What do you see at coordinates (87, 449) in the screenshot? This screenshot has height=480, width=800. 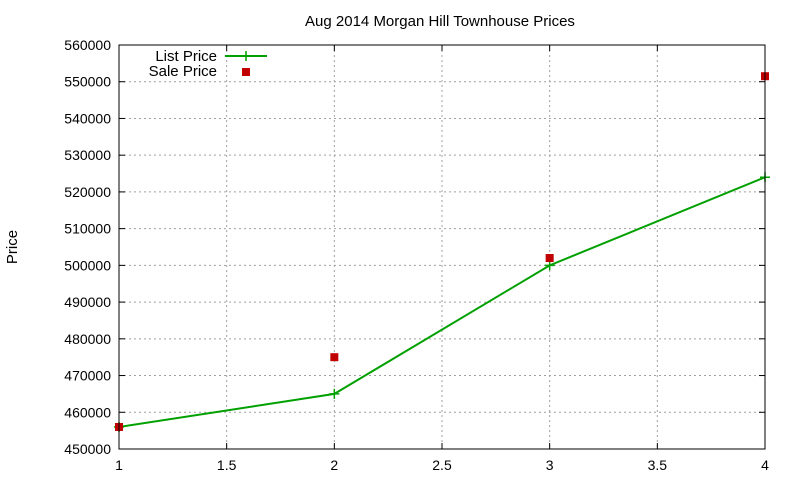 I see `y-tick-label: 450000` at bounding box center [87, 449].